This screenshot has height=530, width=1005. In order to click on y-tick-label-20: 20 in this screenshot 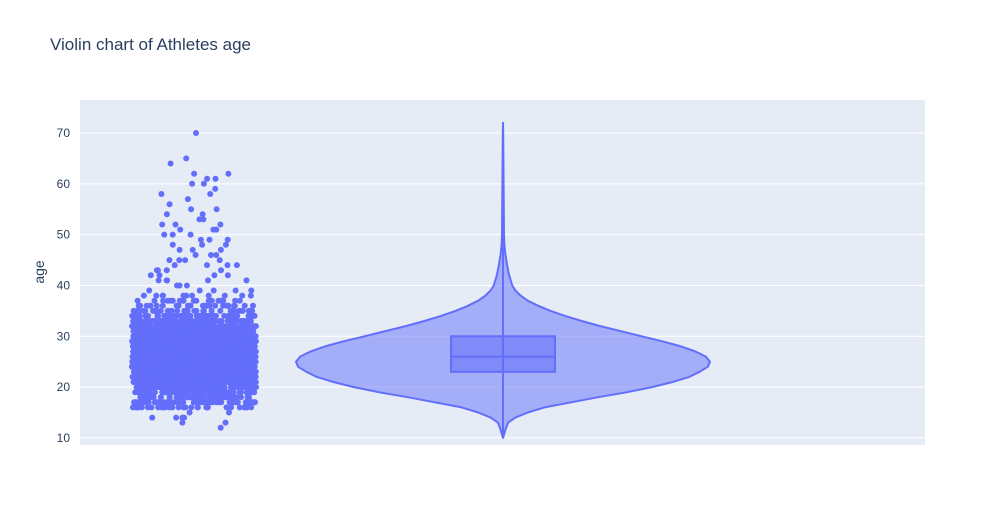, I will do `click(64, 387)`.